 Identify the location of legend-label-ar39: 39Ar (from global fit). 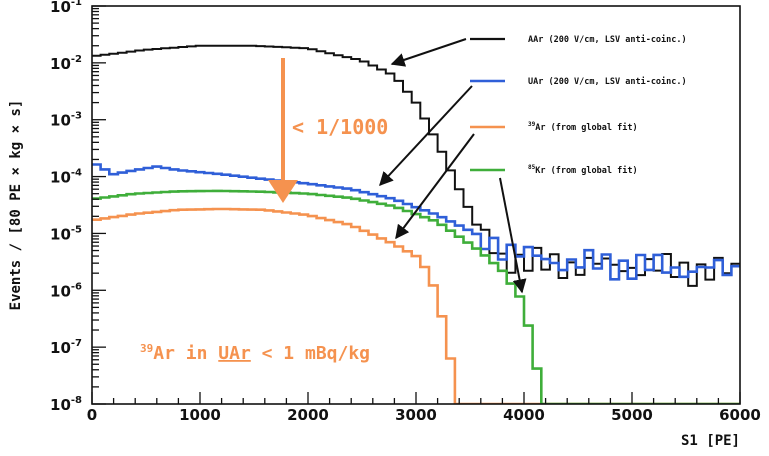
(583, 127).